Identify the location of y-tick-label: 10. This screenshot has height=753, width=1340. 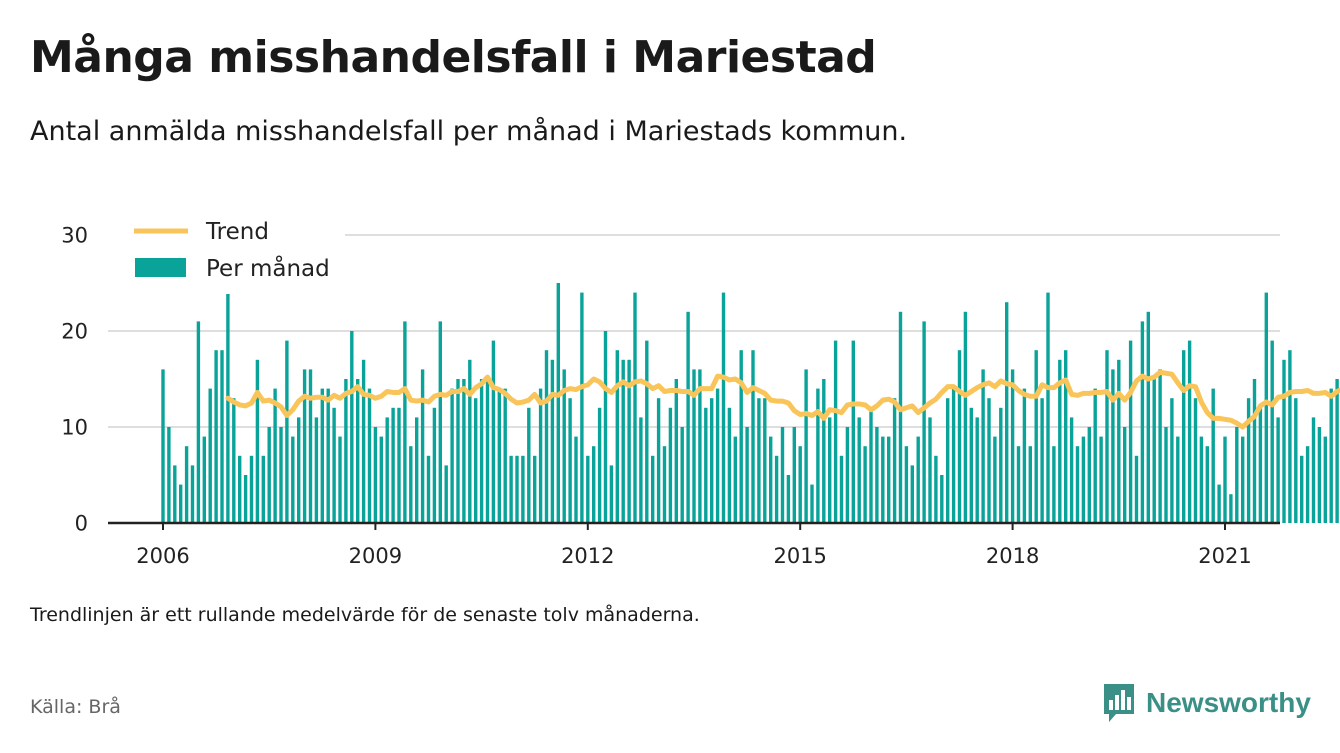
(74, 428).